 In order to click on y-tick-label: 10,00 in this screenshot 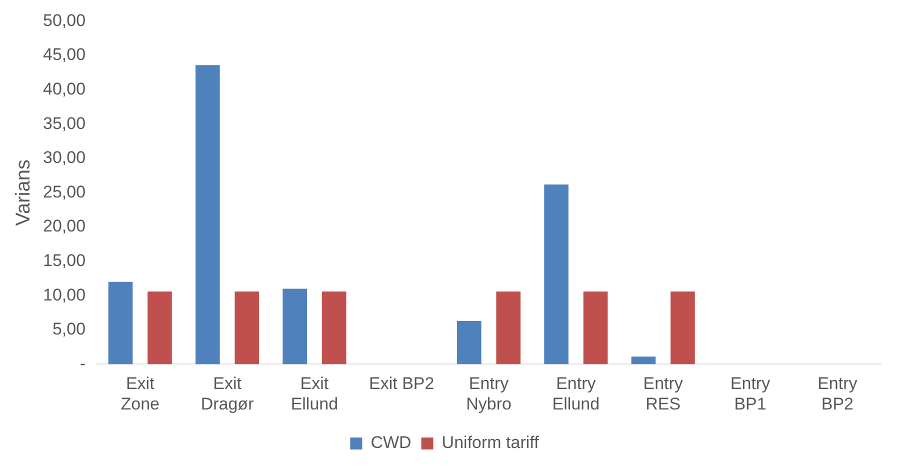, I will do `click(64, 294)`.